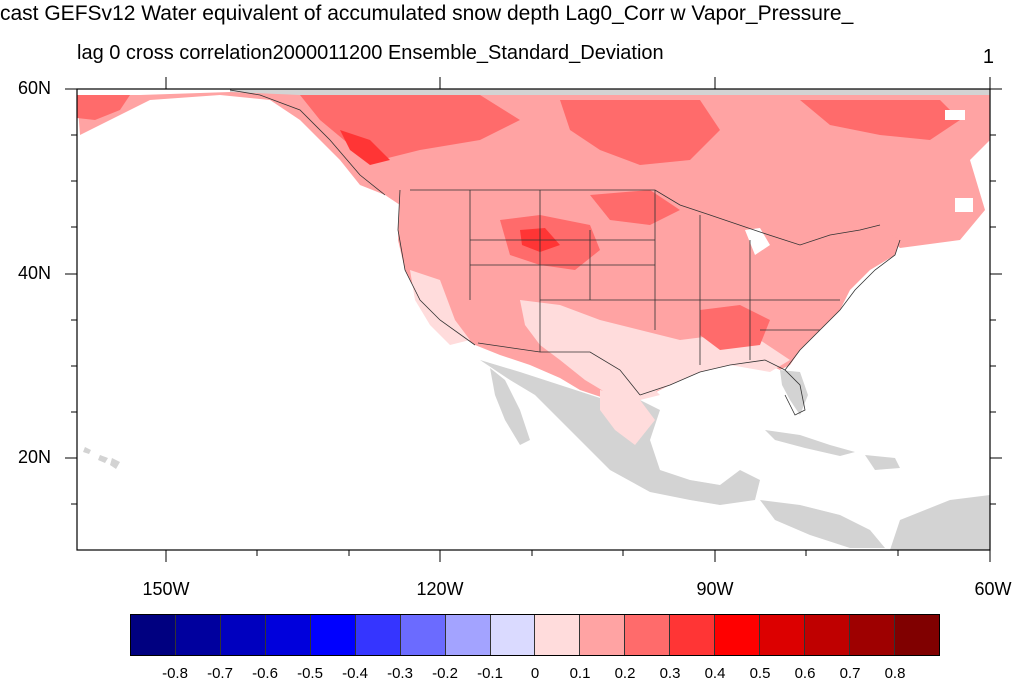 The height and width of the screenshot is (682, 1024). Describe the element at coordinates (993, 589) in the screenshot. I see `lon-label-60w: 60W` at that location.